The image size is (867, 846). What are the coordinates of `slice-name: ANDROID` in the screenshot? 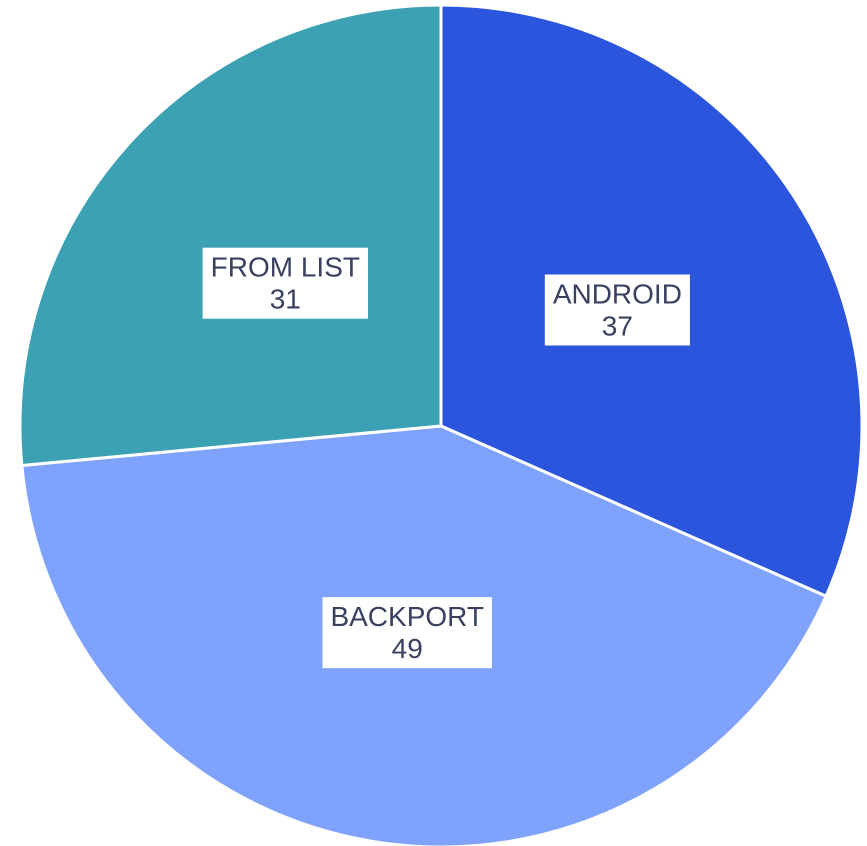 It's located at (617, 294).